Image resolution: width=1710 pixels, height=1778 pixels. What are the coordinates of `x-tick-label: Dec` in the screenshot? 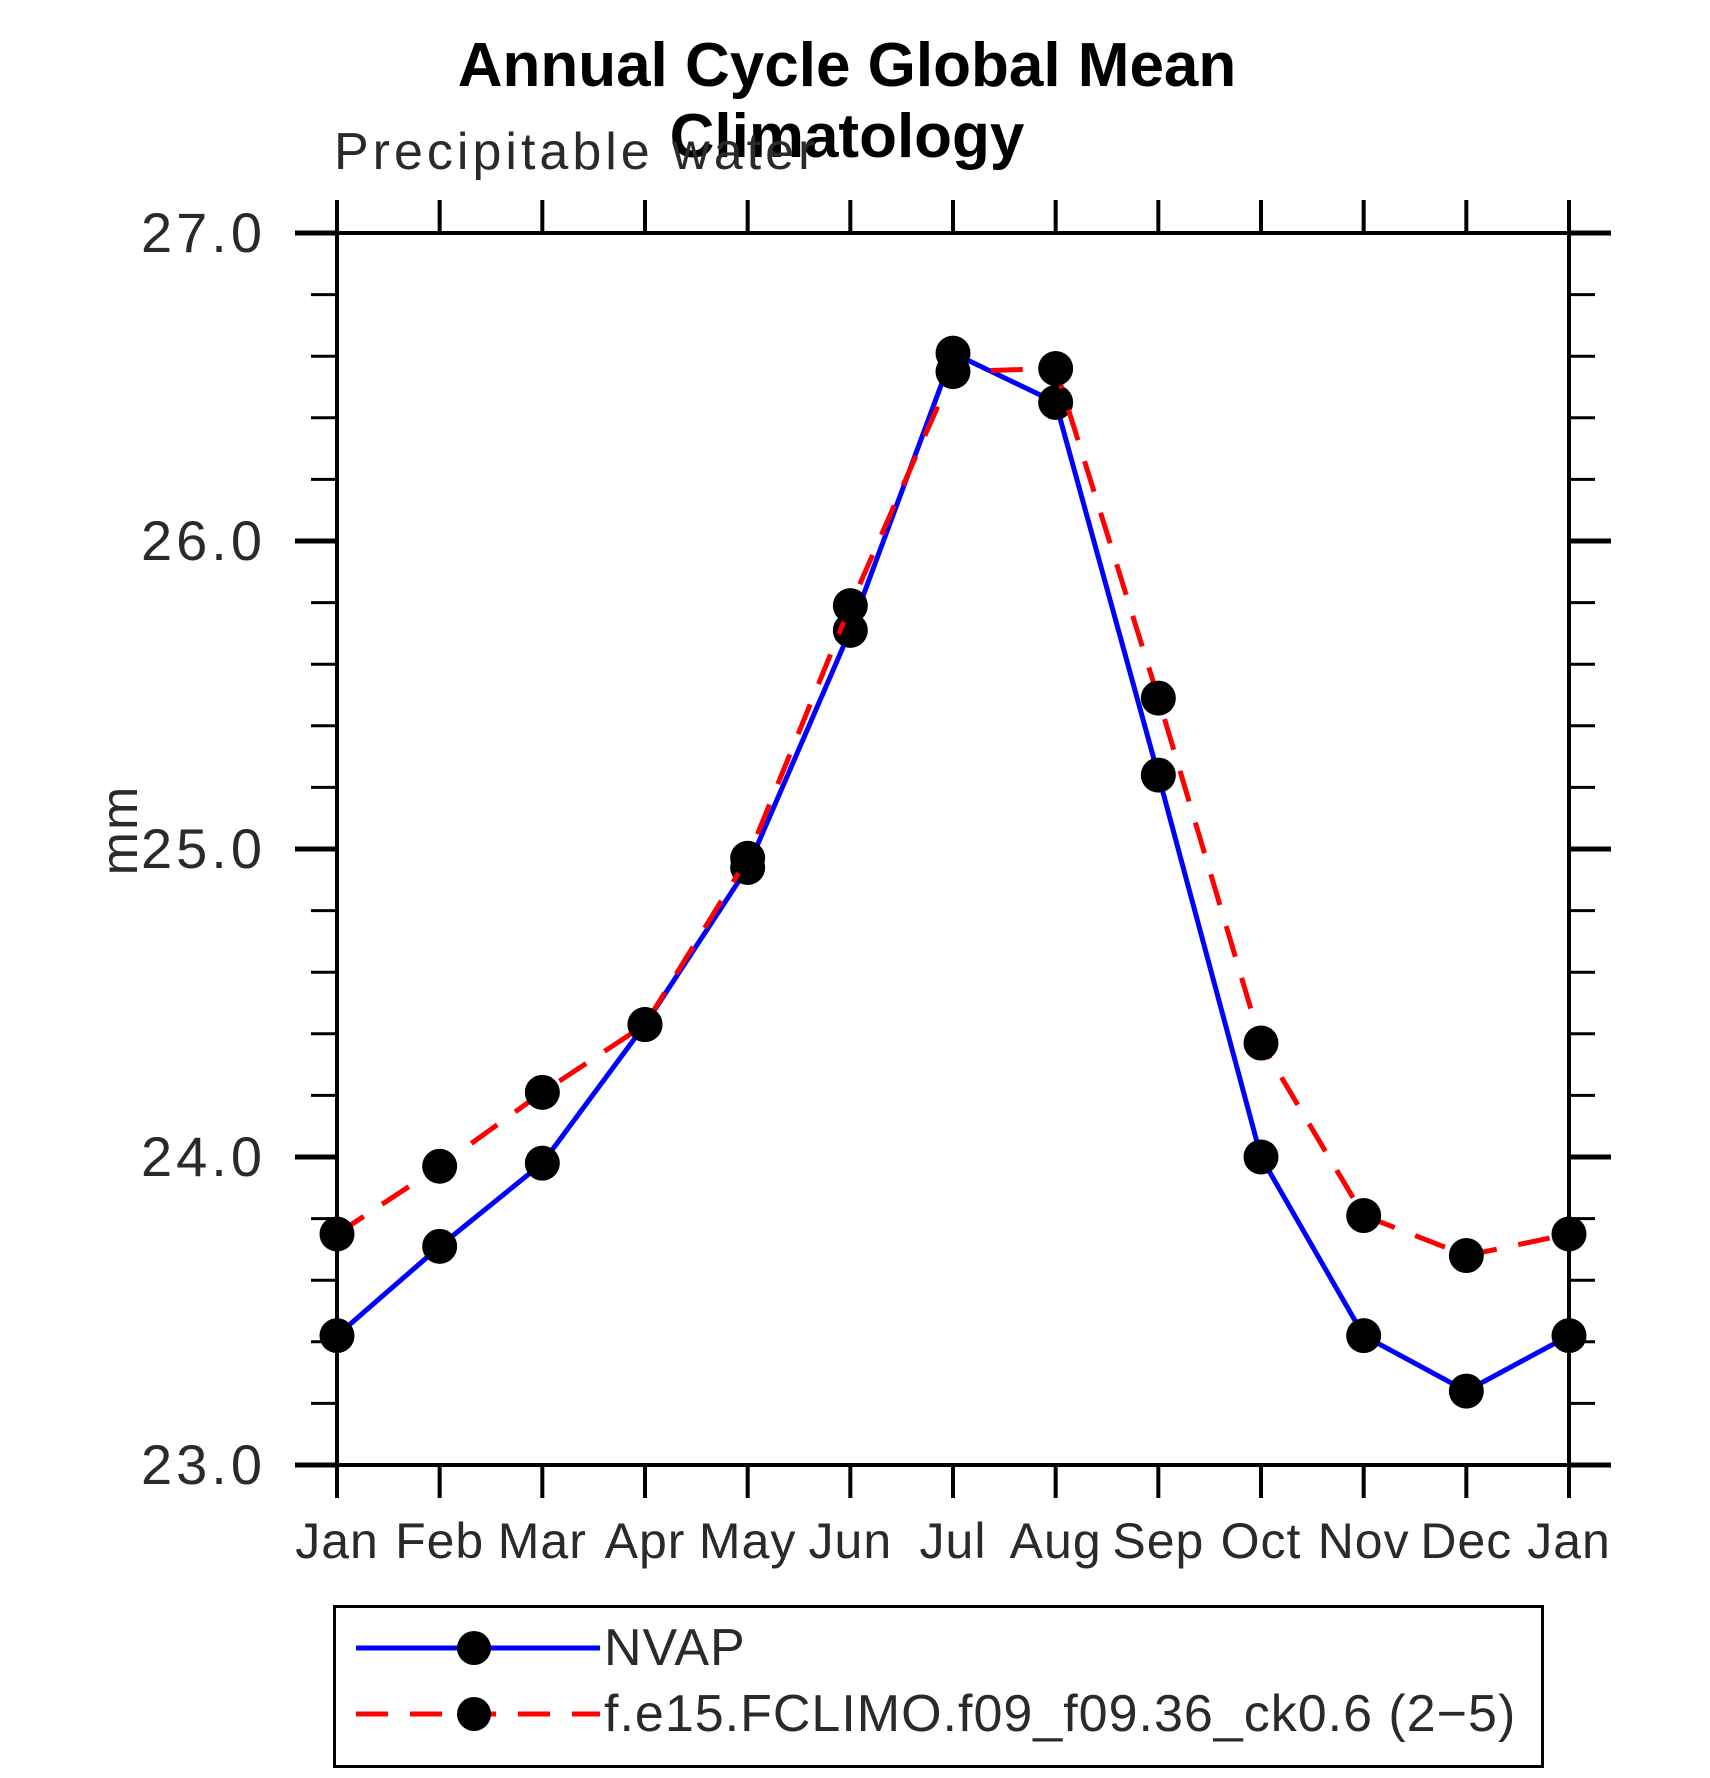 It's located at (1466, 1541).